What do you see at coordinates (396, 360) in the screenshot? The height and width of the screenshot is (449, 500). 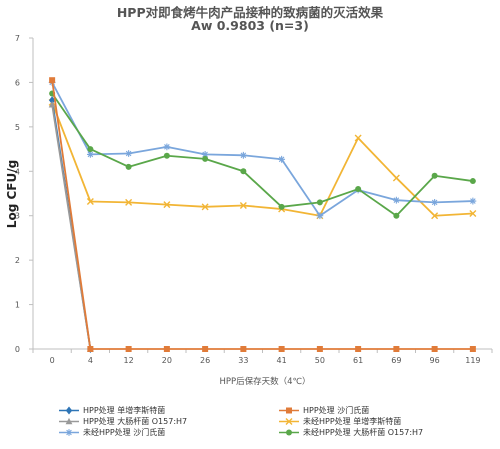 I see `x-tick-label: 69` at bounding box center [396, 360].